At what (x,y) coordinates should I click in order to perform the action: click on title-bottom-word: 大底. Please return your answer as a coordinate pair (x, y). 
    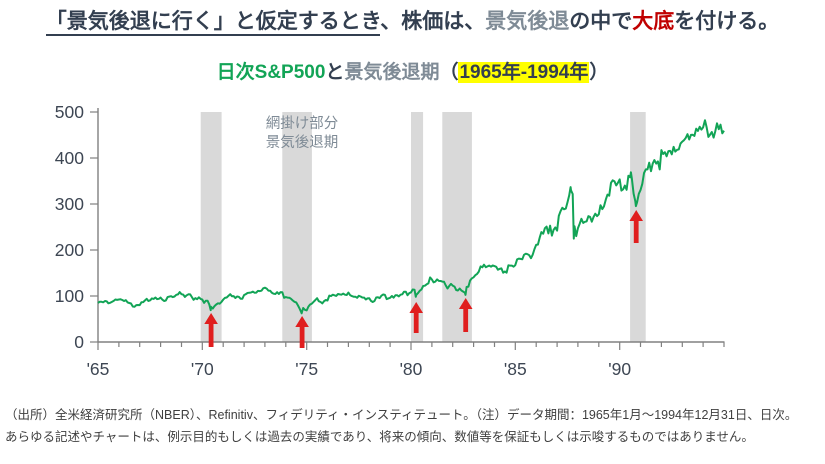
    Looking at the image, I should click on (653, 21).